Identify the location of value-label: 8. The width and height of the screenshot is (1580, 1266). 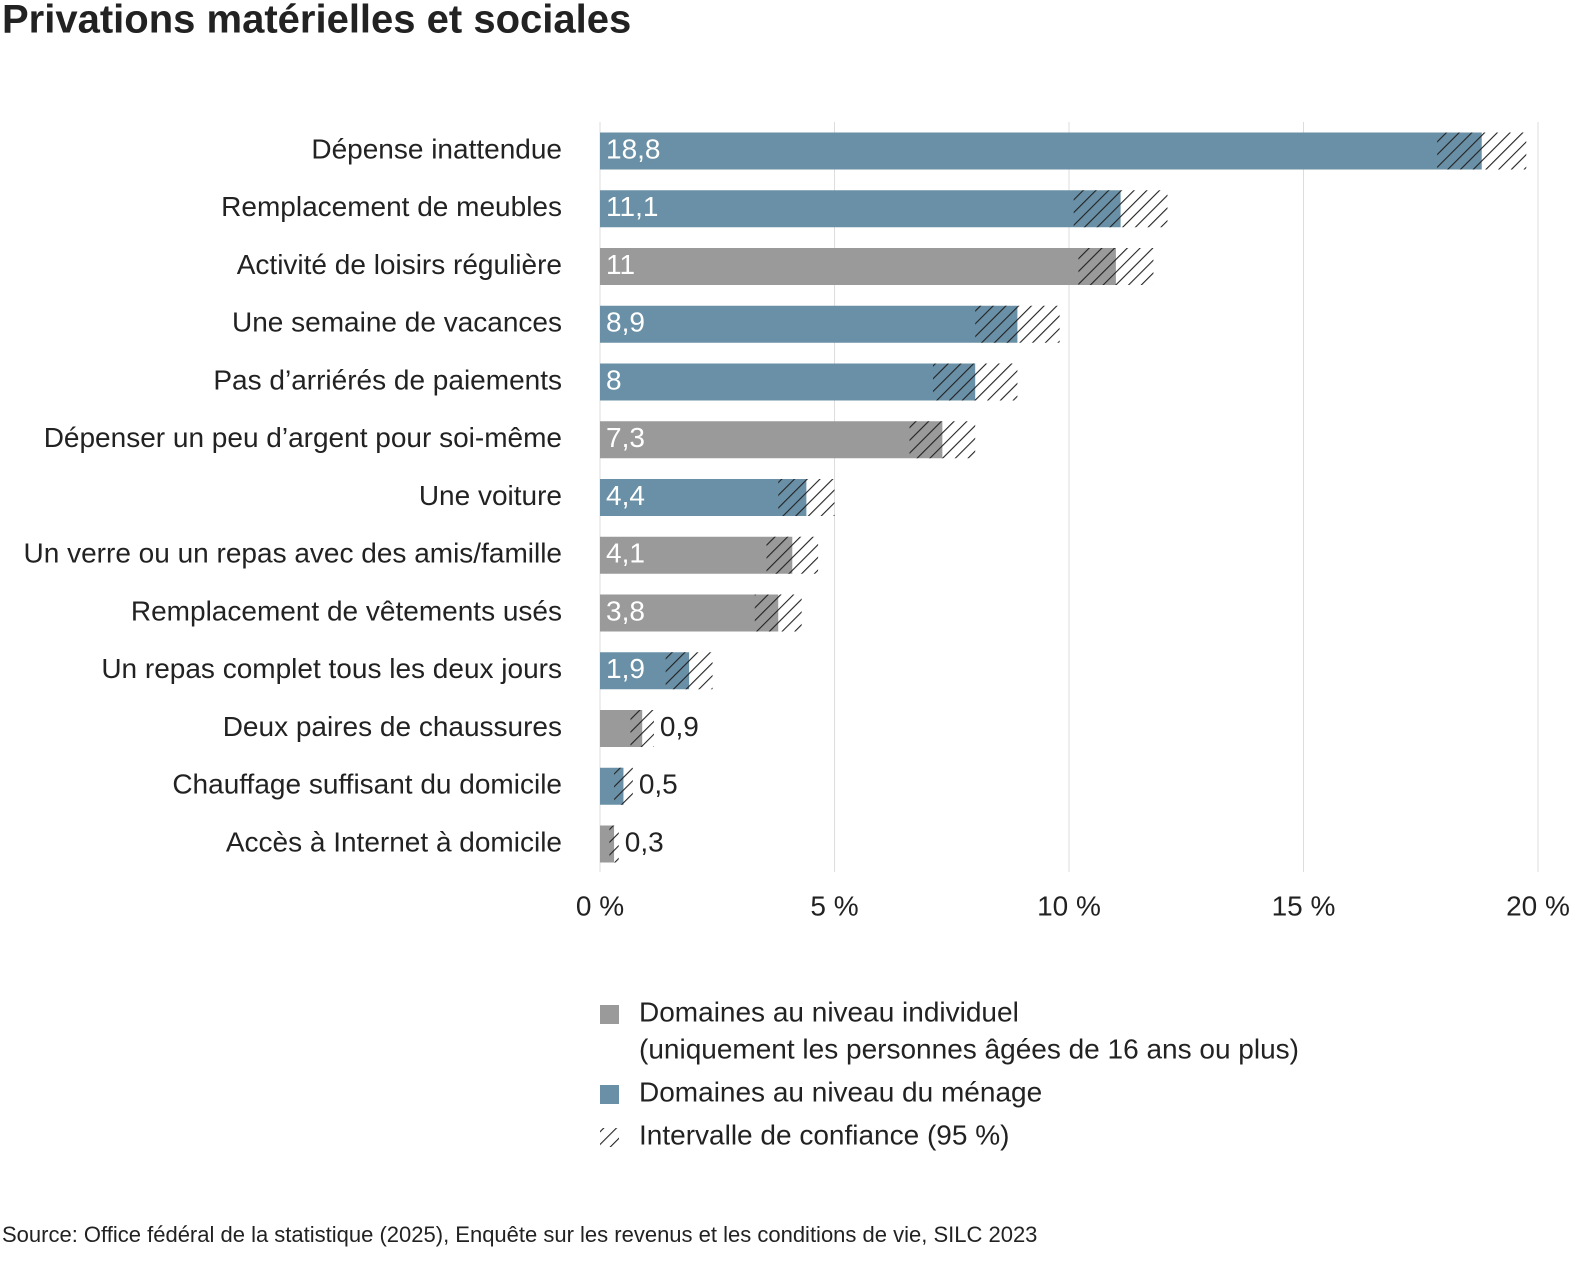
(614, 379).